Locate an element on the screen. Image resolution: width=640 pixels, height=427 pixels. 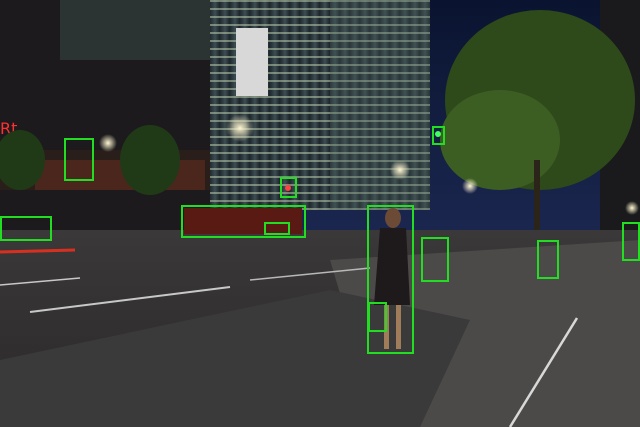
detection-box-bus is located at coordinates (243, 221).